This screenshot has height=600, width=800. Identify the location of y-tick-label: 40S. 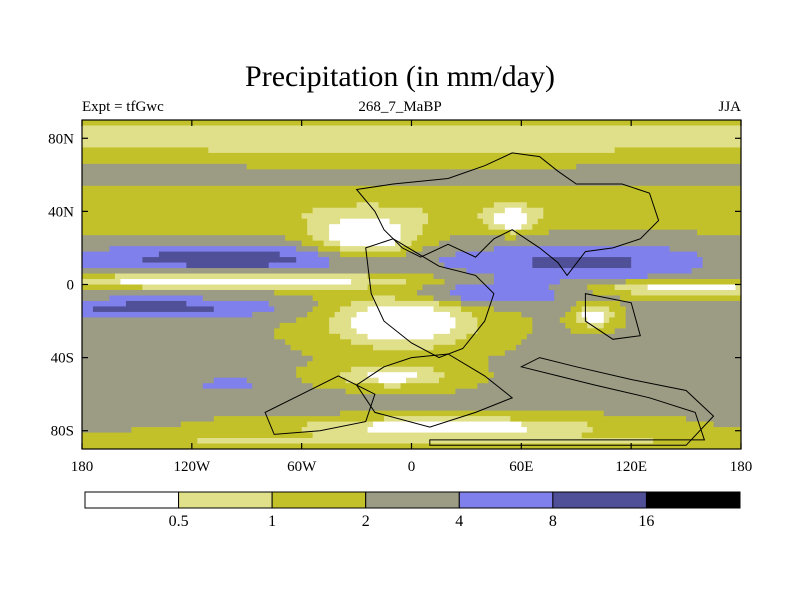
(62, 359).